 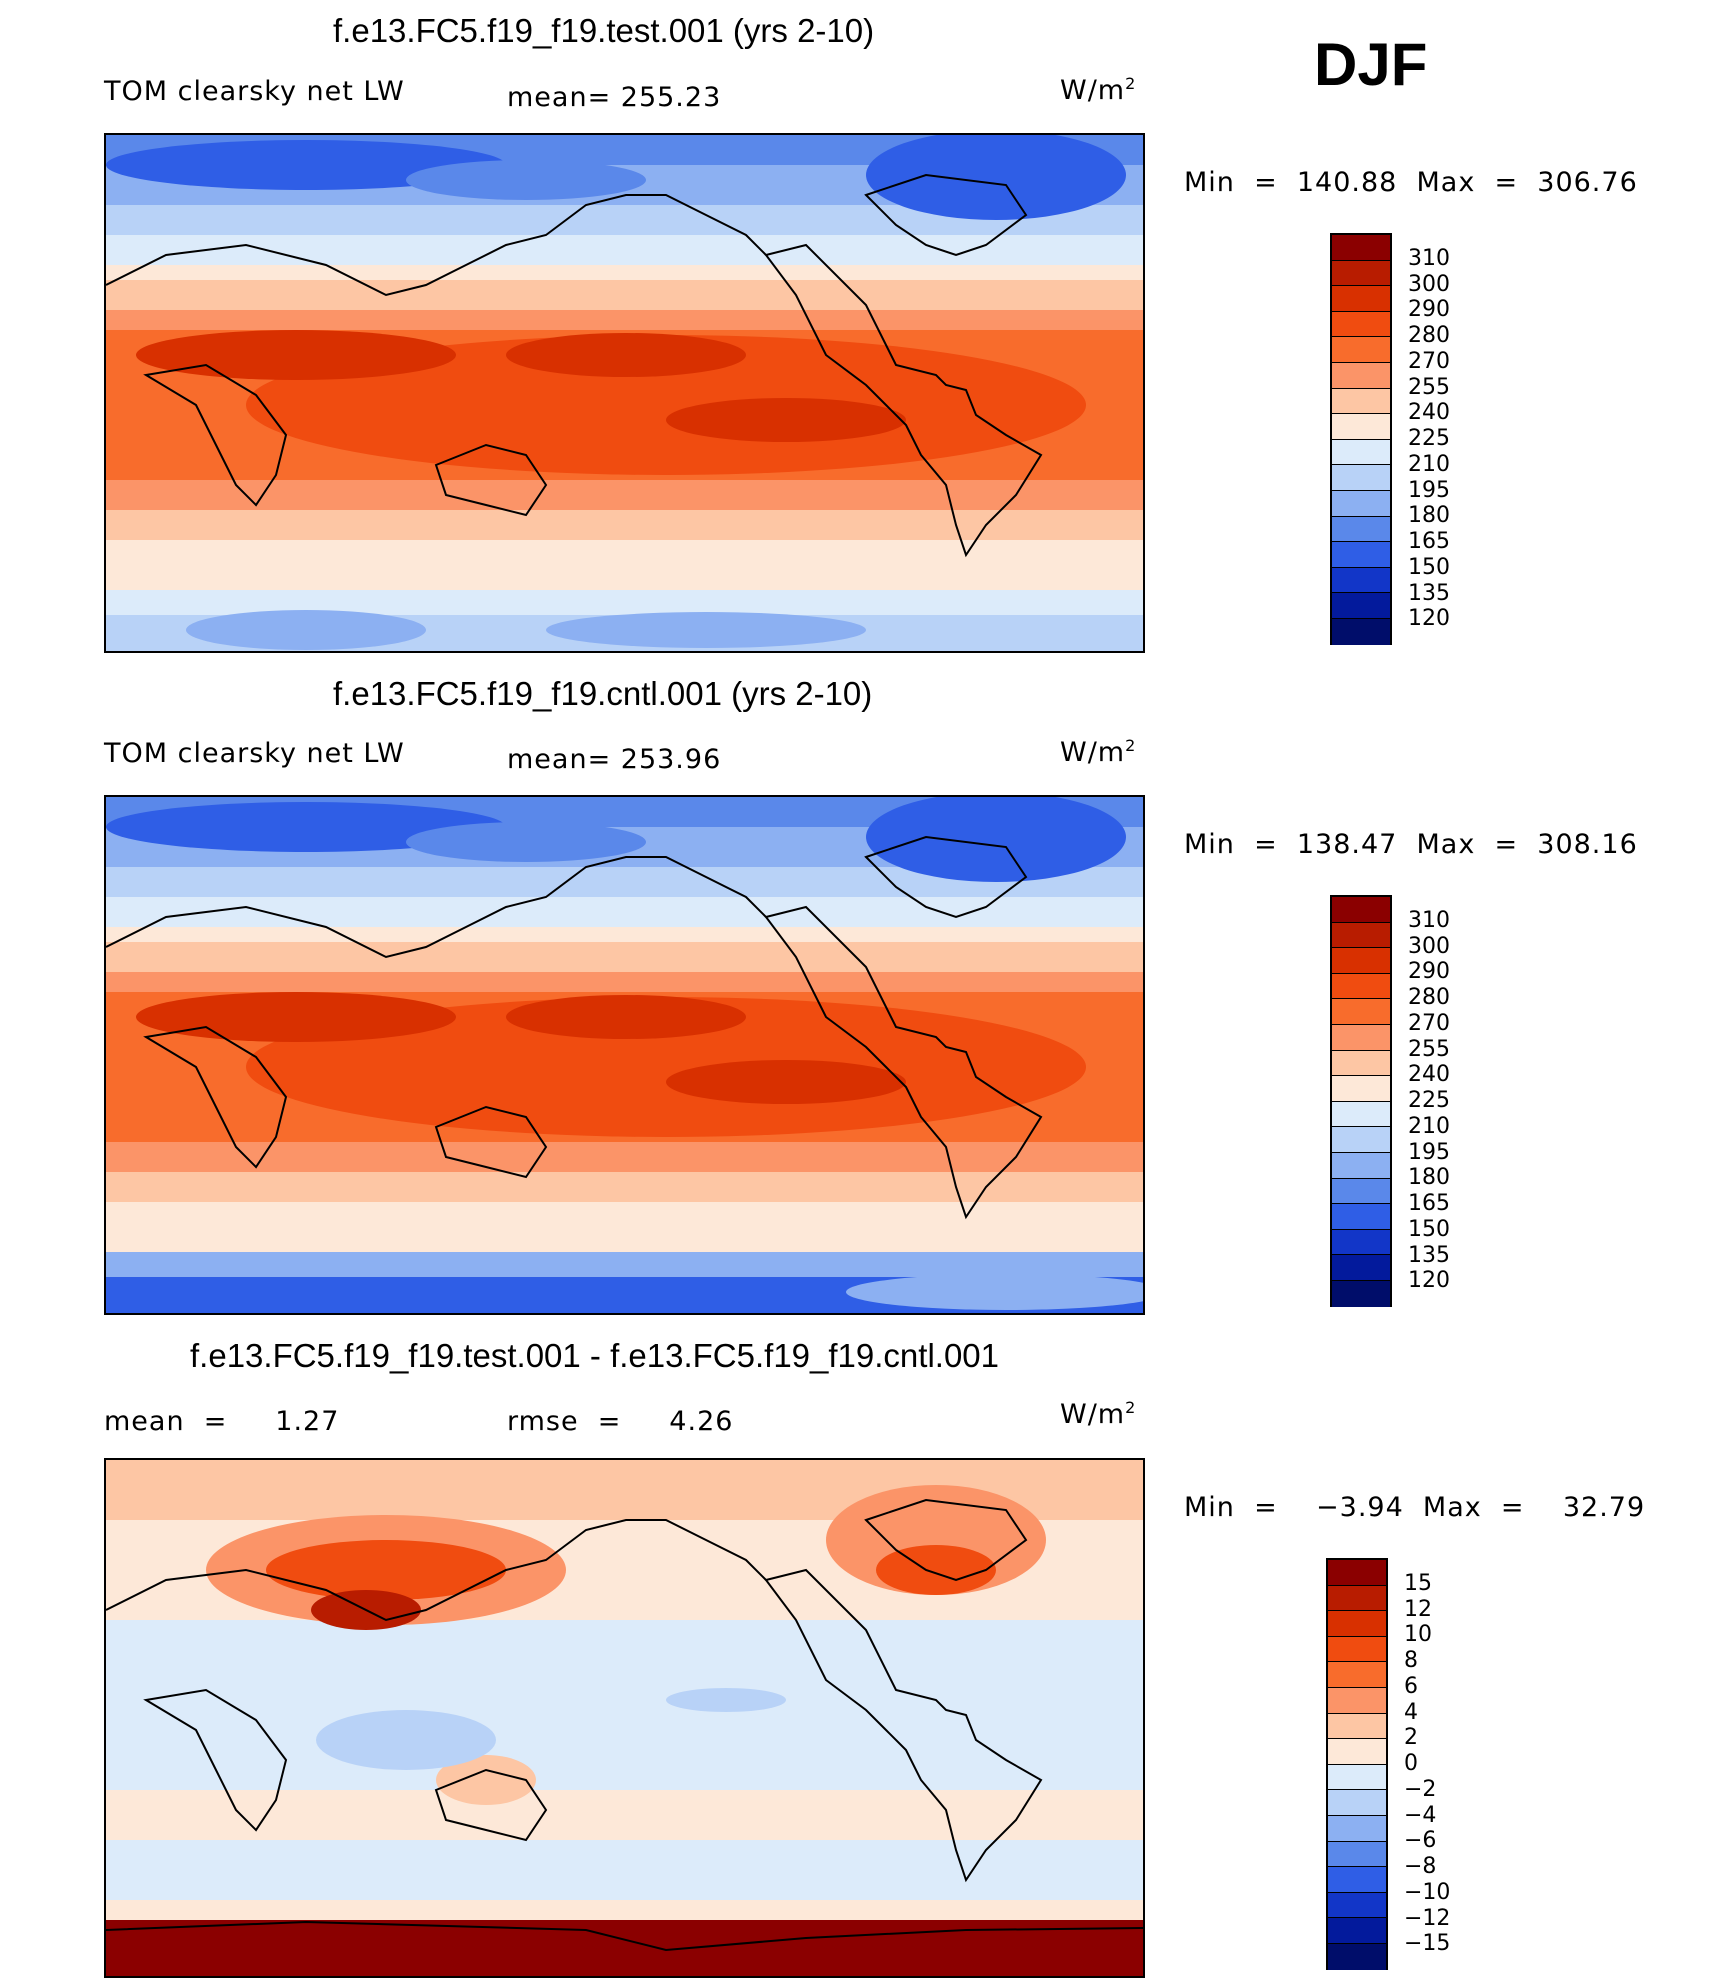 I want to click on panel1-colorbar, so click(x=1361, y=439).